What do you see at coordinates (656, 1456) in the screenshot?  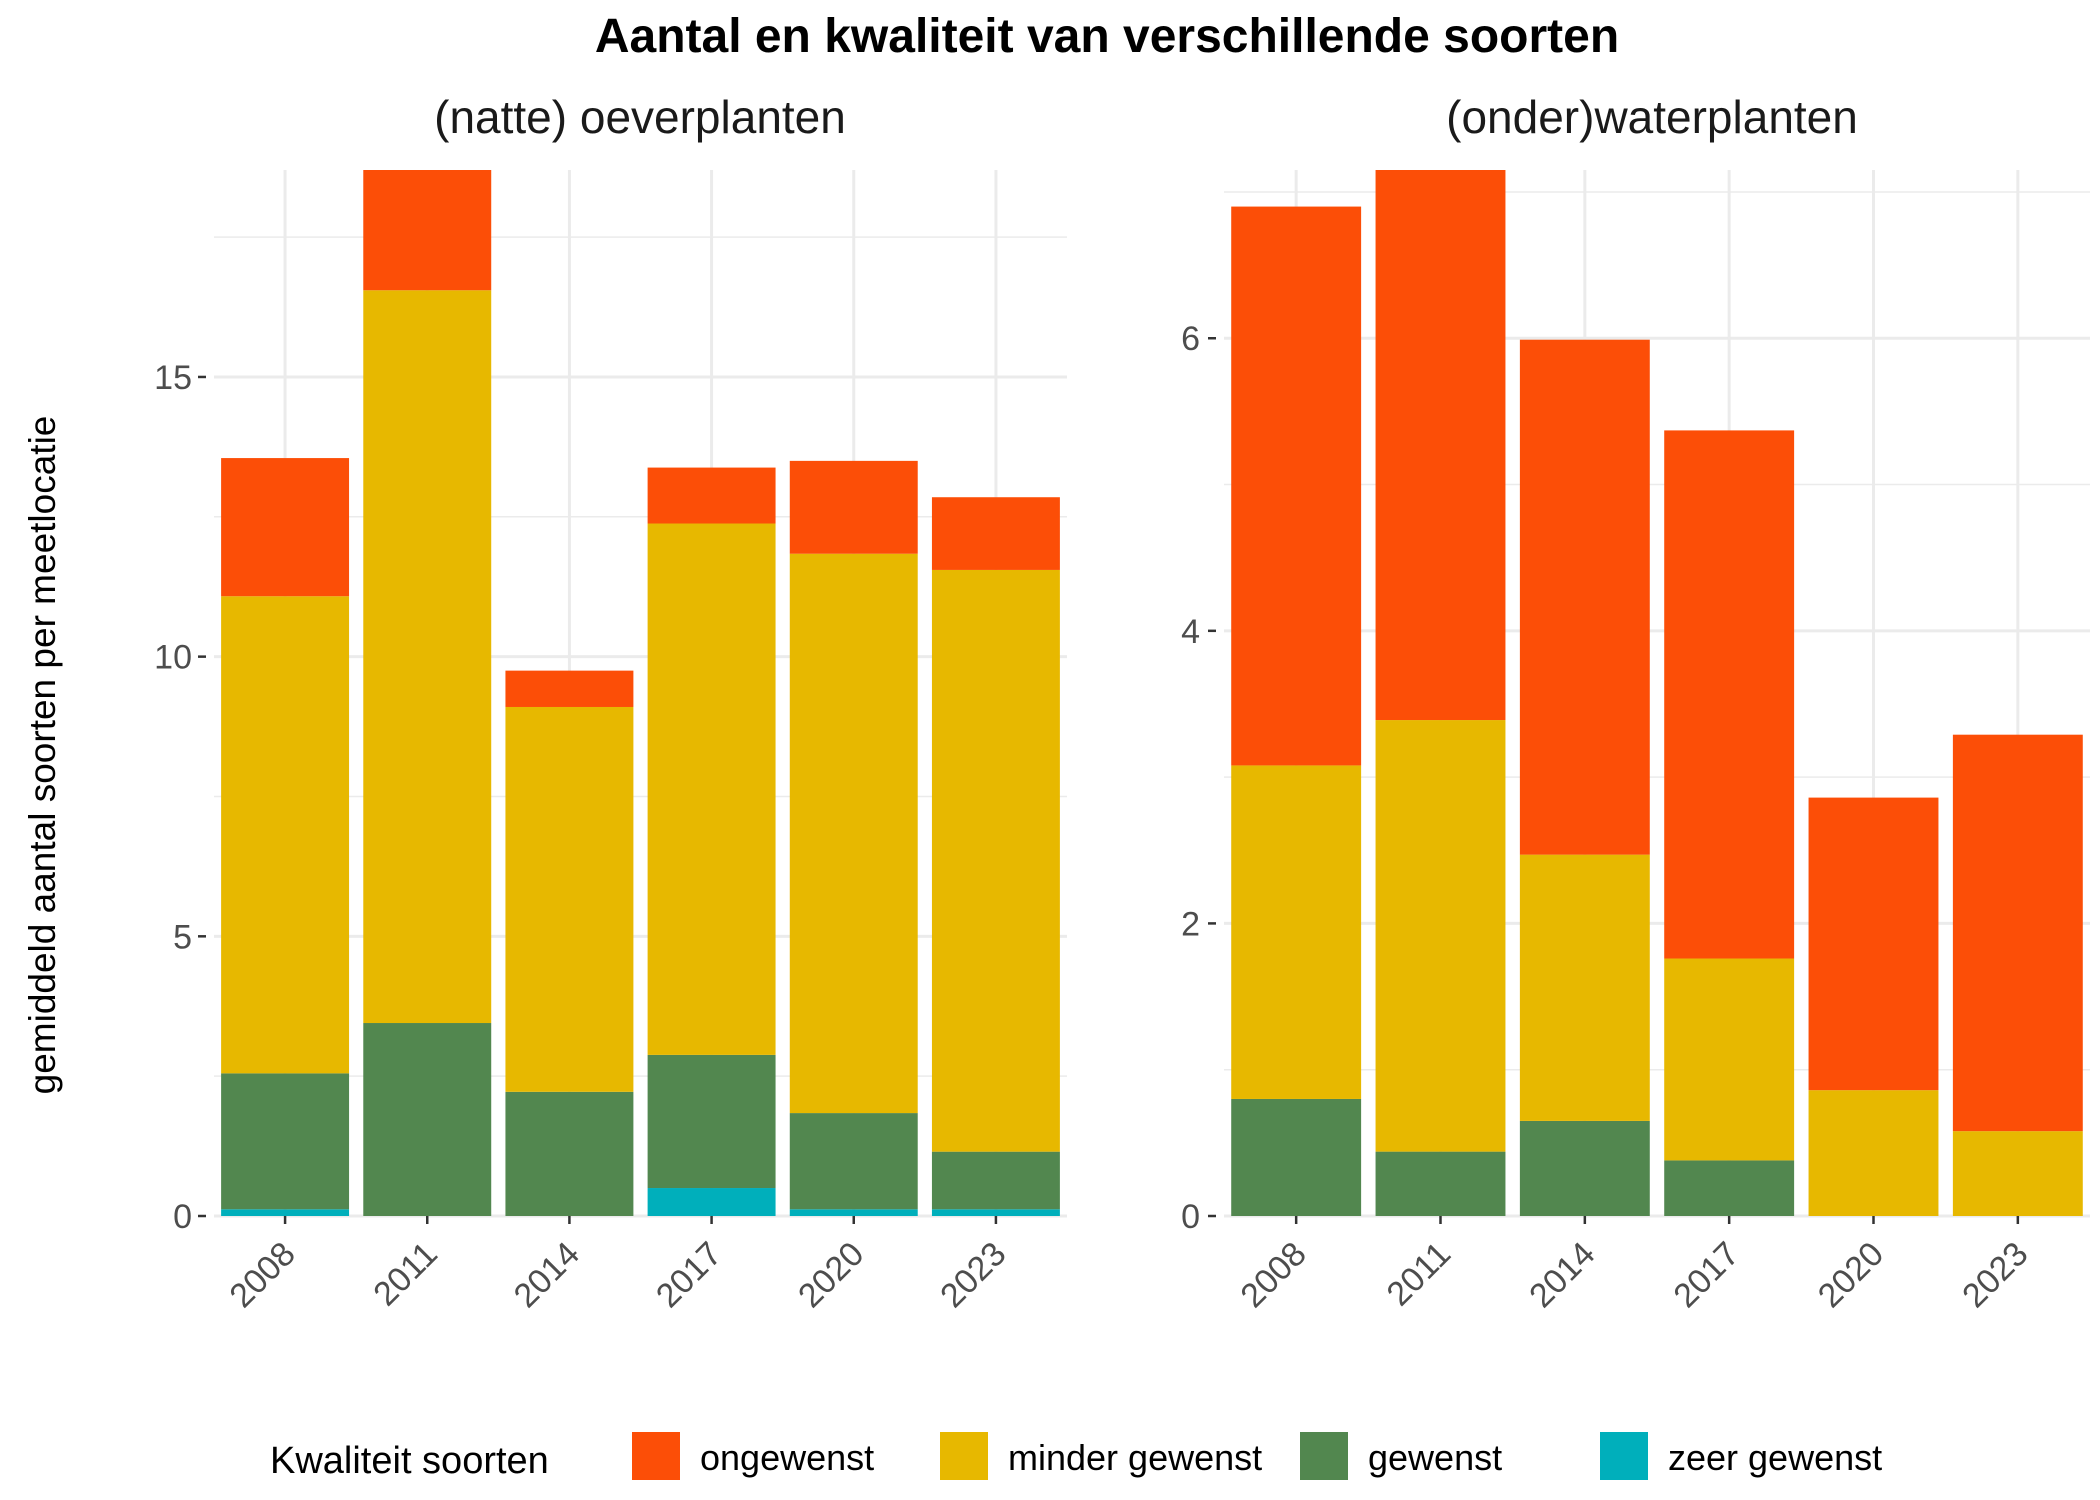 I see `legend-swatch-ongewenst` at bounding box center [656, 1456].